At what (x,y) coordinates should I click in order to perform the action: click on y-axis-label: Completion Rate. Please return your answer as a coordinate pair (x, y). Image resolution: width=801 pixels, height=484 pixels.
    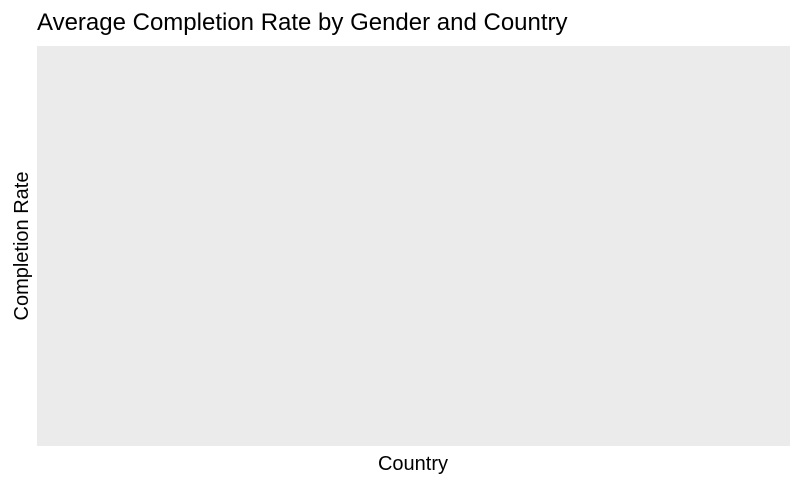
    Looking at the image, I should click on (22, 246).